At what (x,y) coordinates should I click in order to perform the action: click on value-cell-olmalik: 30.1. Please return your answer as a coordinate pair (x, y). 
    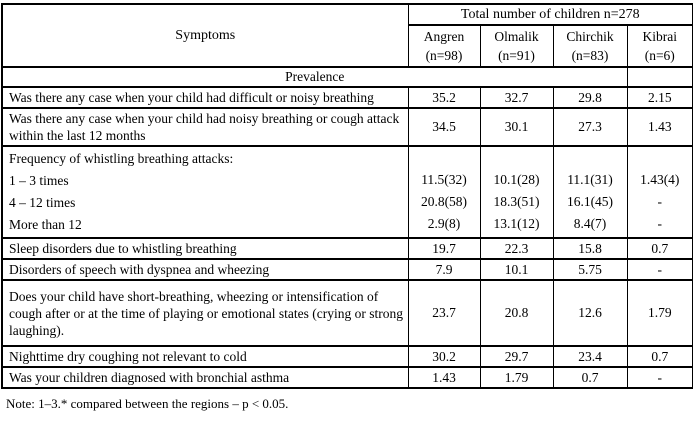
    Looking at the image, I should click on (516, 127).